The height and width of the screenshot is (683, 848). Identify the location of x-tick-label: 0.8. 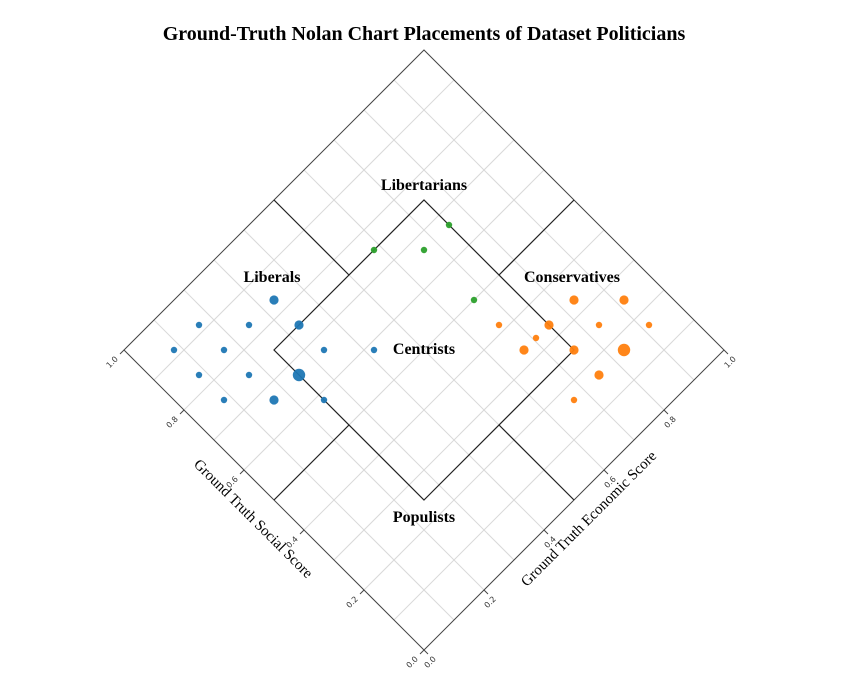
(670, 422).